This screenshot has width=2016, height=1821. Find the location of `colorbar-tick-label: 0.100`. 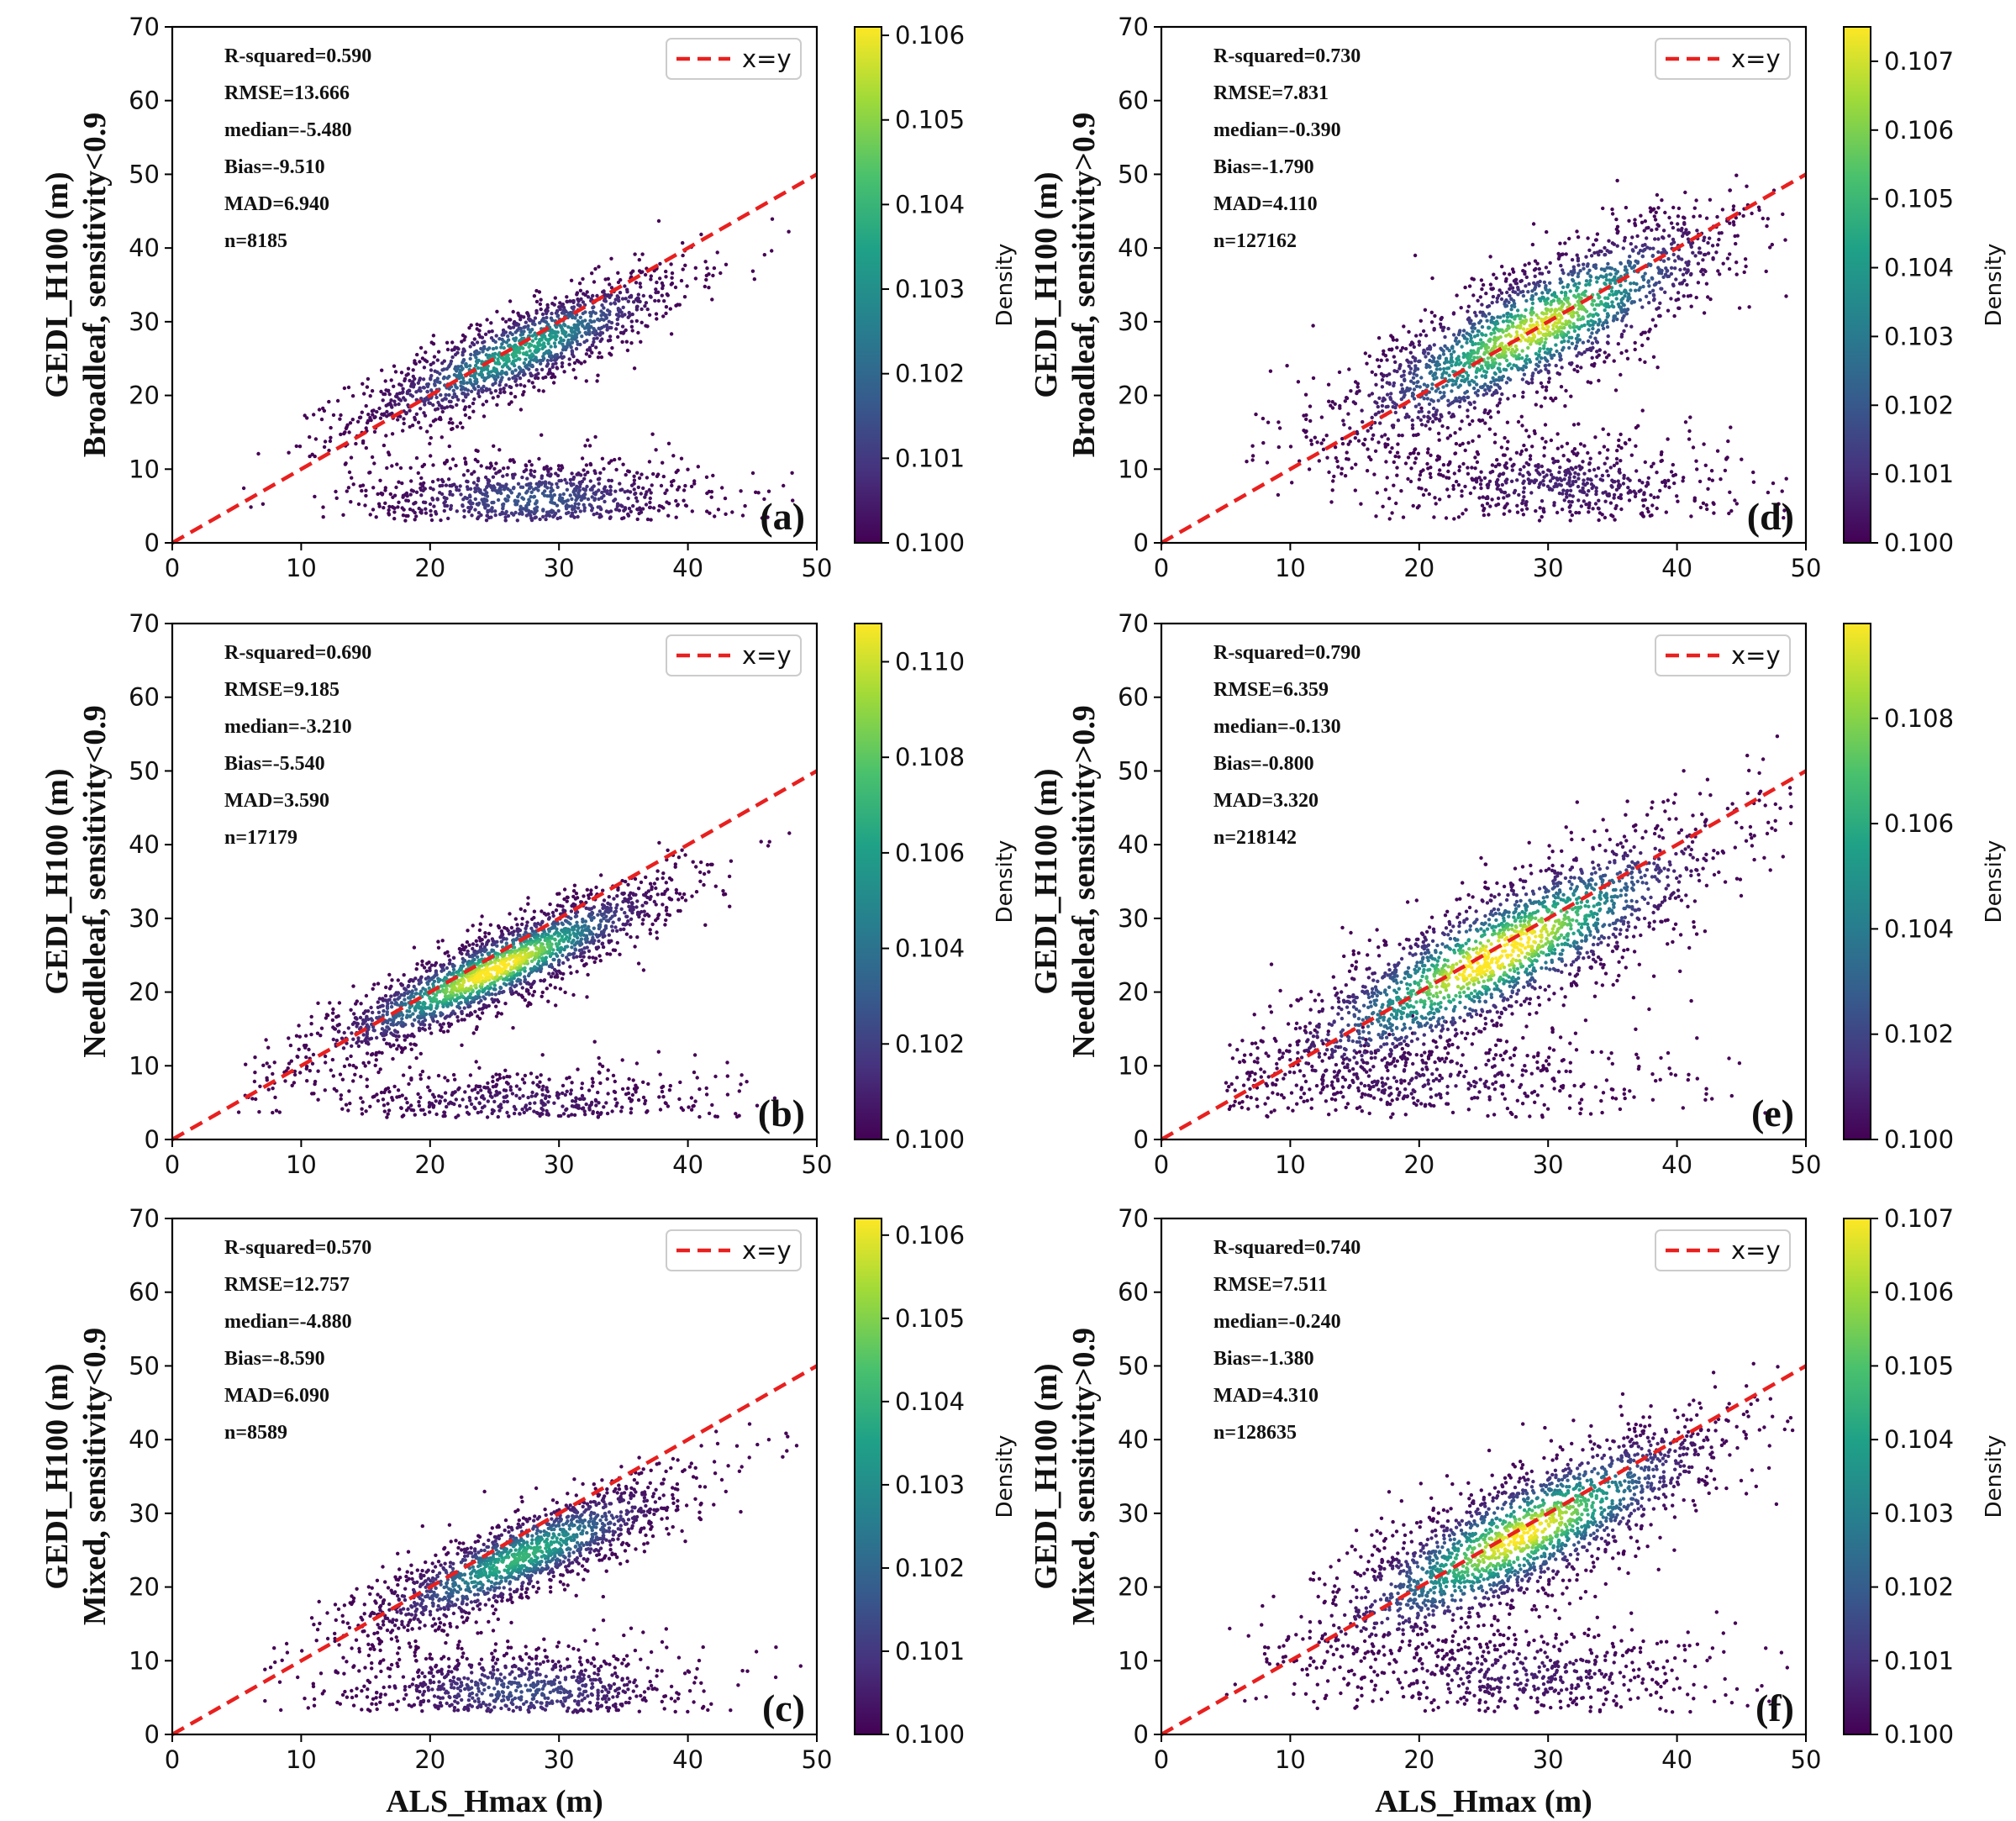

colorbar-tick-label: 0.100 is located at coordinates (930, 1139).